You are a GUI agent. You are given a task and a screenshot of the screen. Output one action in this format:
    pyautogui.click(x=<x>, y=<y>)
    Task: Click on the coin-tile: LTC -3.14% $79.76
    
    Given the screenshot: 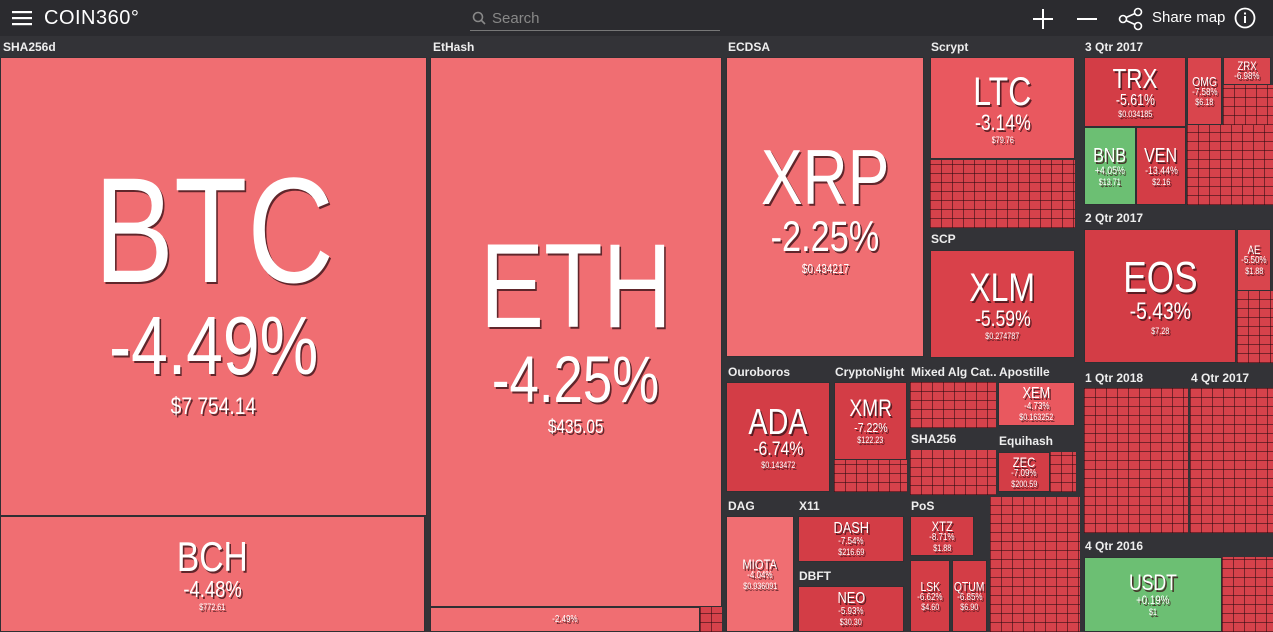 What is the action you would take?
    pyautogui.click(x=1002, y=108)
    